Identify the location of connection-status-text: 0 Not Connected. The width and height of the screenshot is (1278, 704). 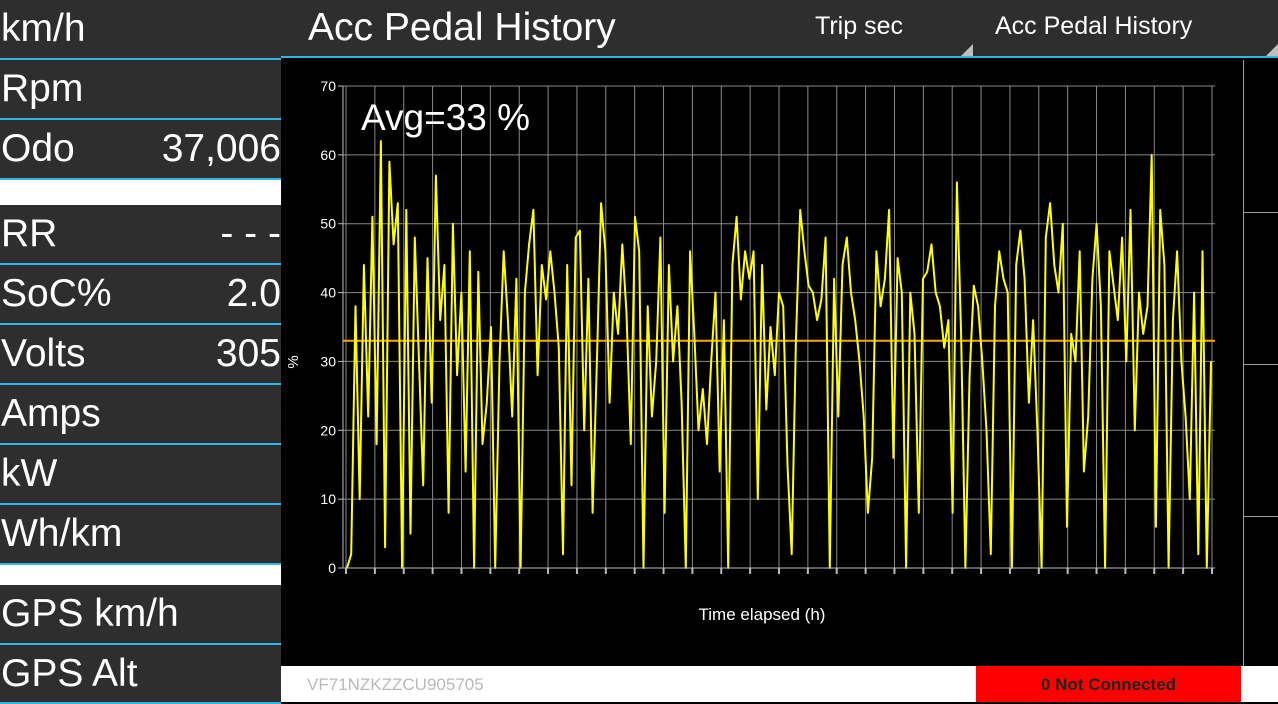
(1108, 684).